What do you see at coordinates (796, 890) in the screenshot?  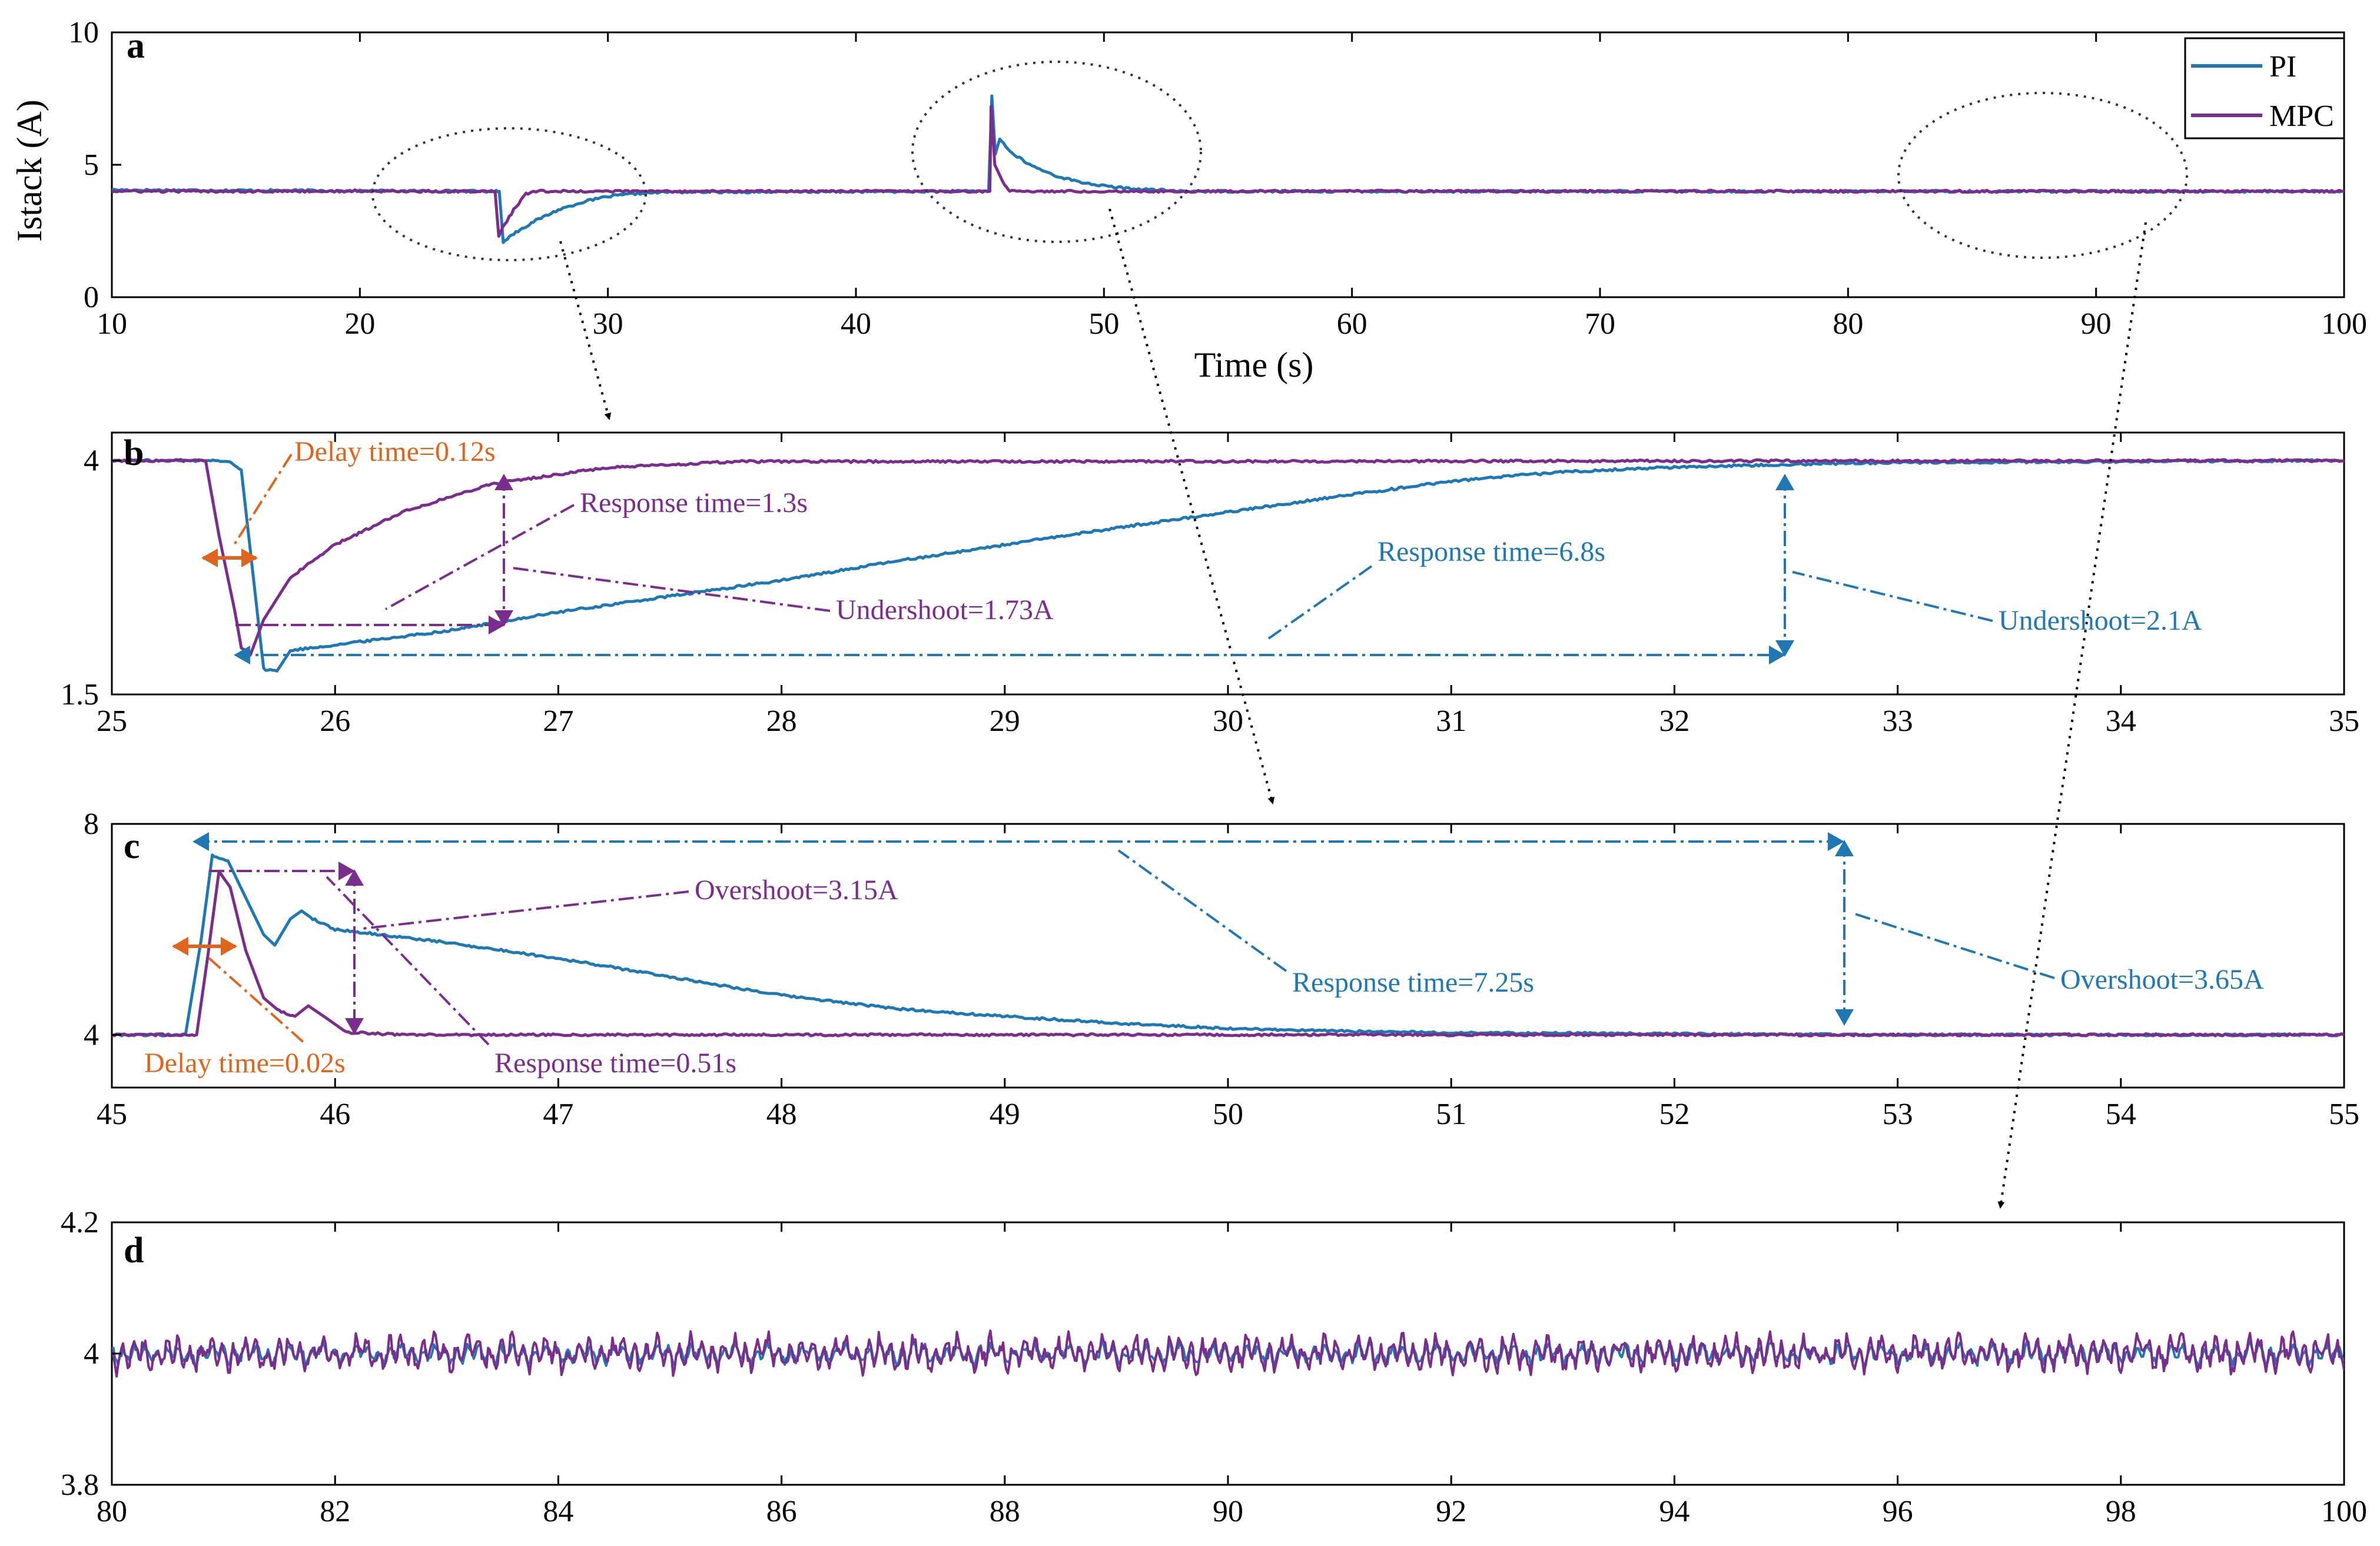 I see `annotation-overshoot-c-mpc: Overshoot=3.15A` at bounding box center [796, 890].